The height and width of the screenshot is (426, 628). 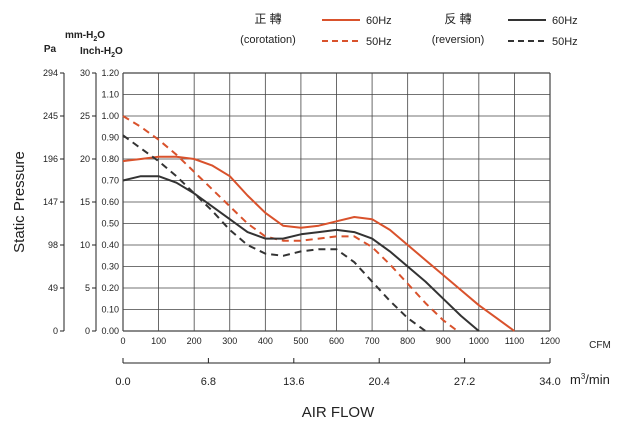 What do you see at coordinates (583, 376) in the screenshot?
I see `unit-m3-sup: 3` at bounding box center [583, 376].